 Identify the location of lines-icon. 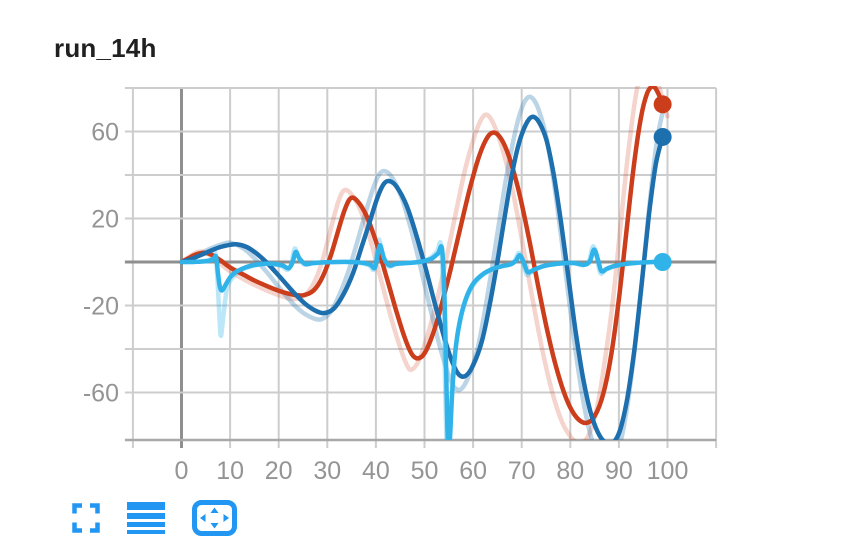
(146, 518).